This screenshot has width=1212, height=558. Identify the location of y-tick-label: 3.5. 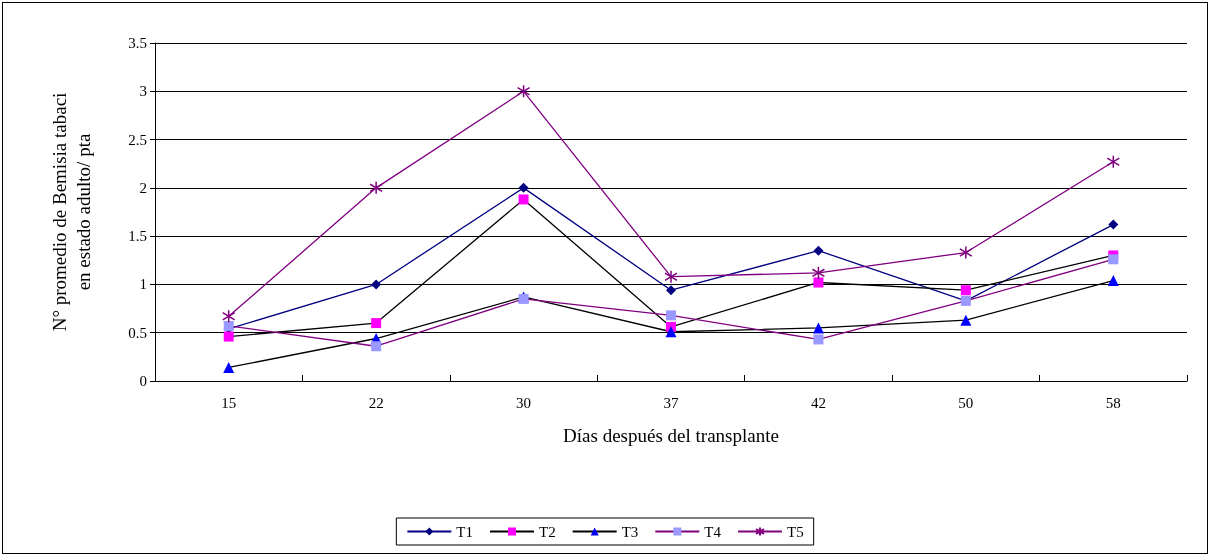
(137, 43).